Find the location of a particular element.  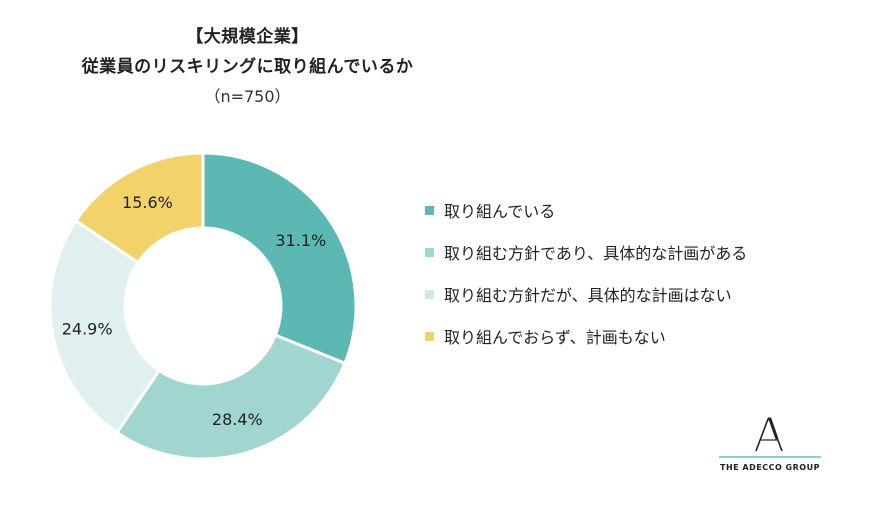

legend-item-2: 取り組む方針であり、具体的な計画がある is located at coordinates (586, 252).